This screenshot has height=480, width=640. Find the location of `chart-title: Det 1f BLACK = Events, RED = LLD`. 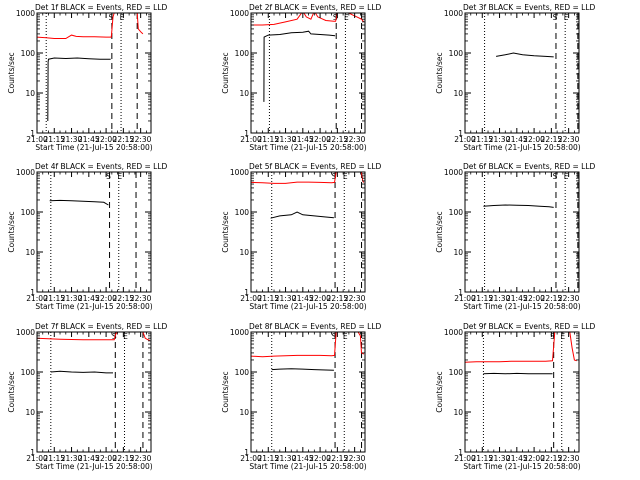

chart-title: Det 1f BLACK = Events, RED = LLD is located at coordinates (101, 7).